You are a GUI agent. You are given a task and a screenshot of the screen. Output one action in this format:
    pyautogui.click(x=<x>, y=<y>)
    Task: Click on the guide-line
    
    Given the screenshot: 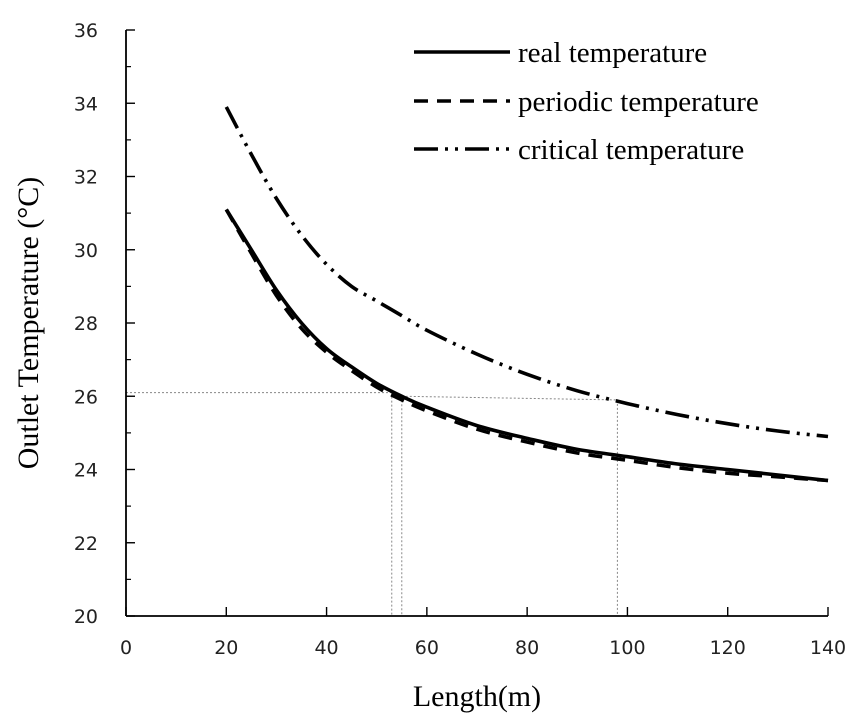 What is the action you would take?
    pyautogui.click(x=509, y=398)
    